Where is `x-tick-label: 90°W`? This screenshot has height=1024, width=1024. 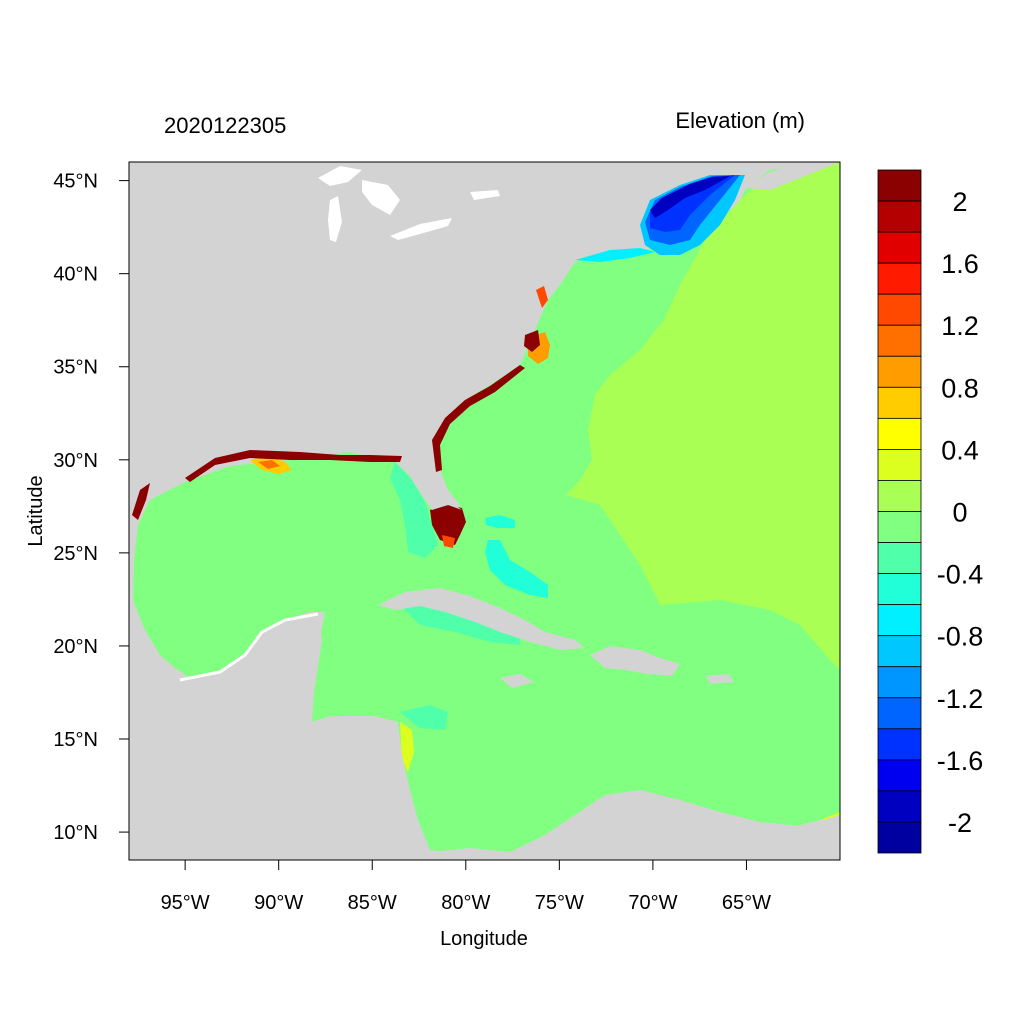
x-tick-label: 90°W is located at coordinates (278, 903).